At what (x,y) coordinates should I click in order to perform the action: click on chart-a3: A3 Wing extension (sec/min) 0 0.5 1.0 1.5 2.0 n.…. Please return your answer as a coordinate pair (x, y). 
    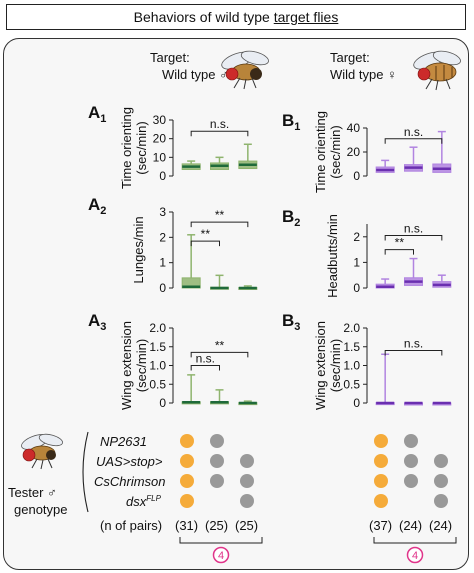
    Looking at the image, I should click on (173, 360).